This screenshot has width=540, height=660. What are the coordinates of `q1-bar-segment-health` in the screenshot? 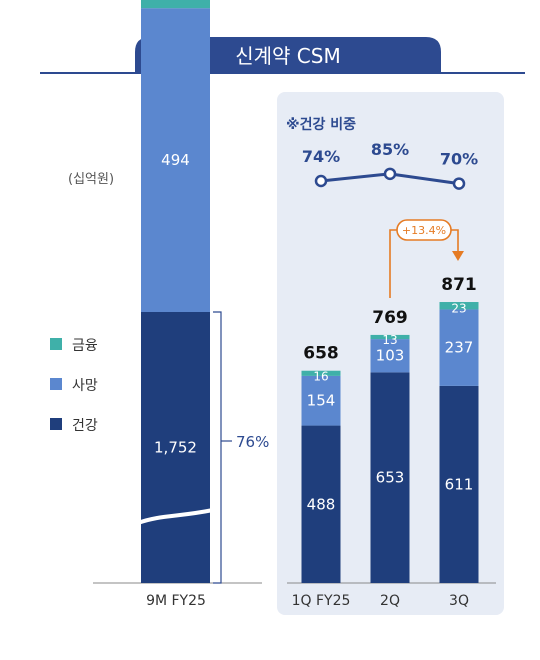 It's located at (321, 504).